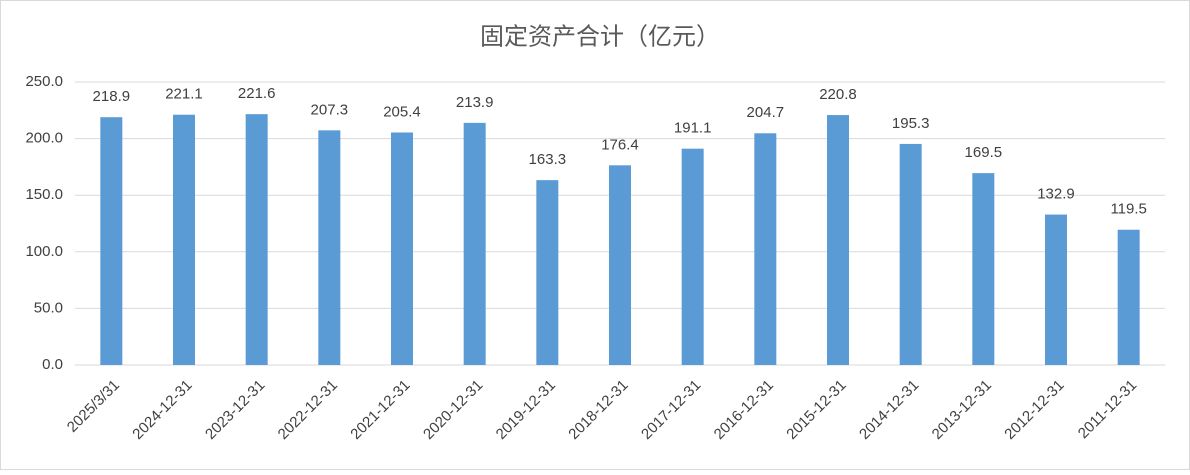 The image size is (1190, 475). I want to click on data-label: 220.8, so click(838, 94).